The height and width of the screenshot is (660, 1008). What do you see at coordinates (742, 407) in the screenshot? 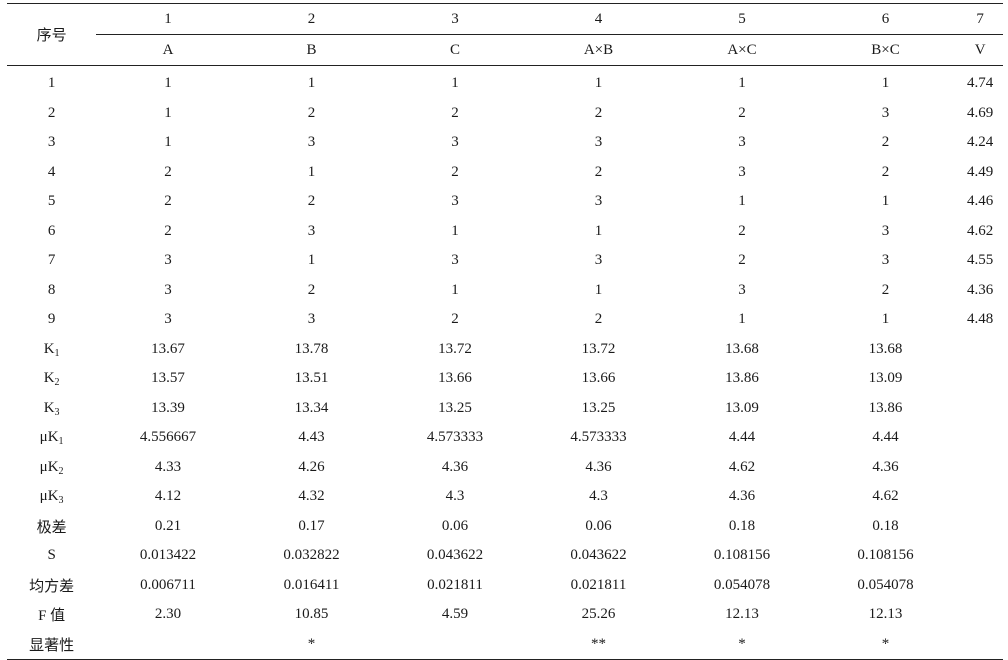
I see `table-cell: 13.09` at bounding box center [742, 407].